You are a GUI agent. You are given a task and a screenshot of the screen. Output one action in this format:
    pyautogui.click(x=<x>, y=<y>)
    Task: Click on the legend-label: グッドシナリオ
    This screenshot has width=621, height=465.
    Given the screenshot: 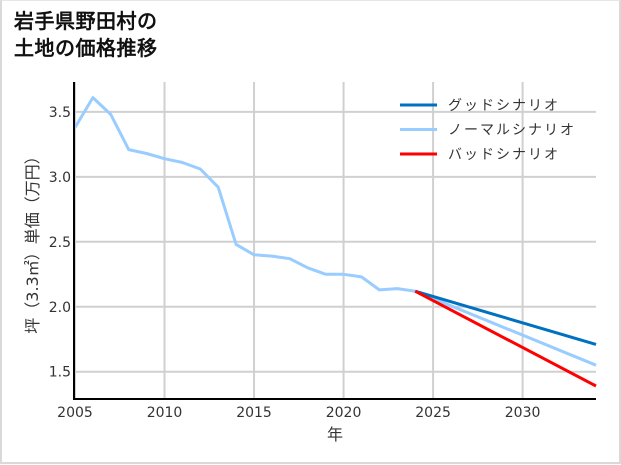 What is the action you would take?
    pyautogui.click(x=504, y=106)
    